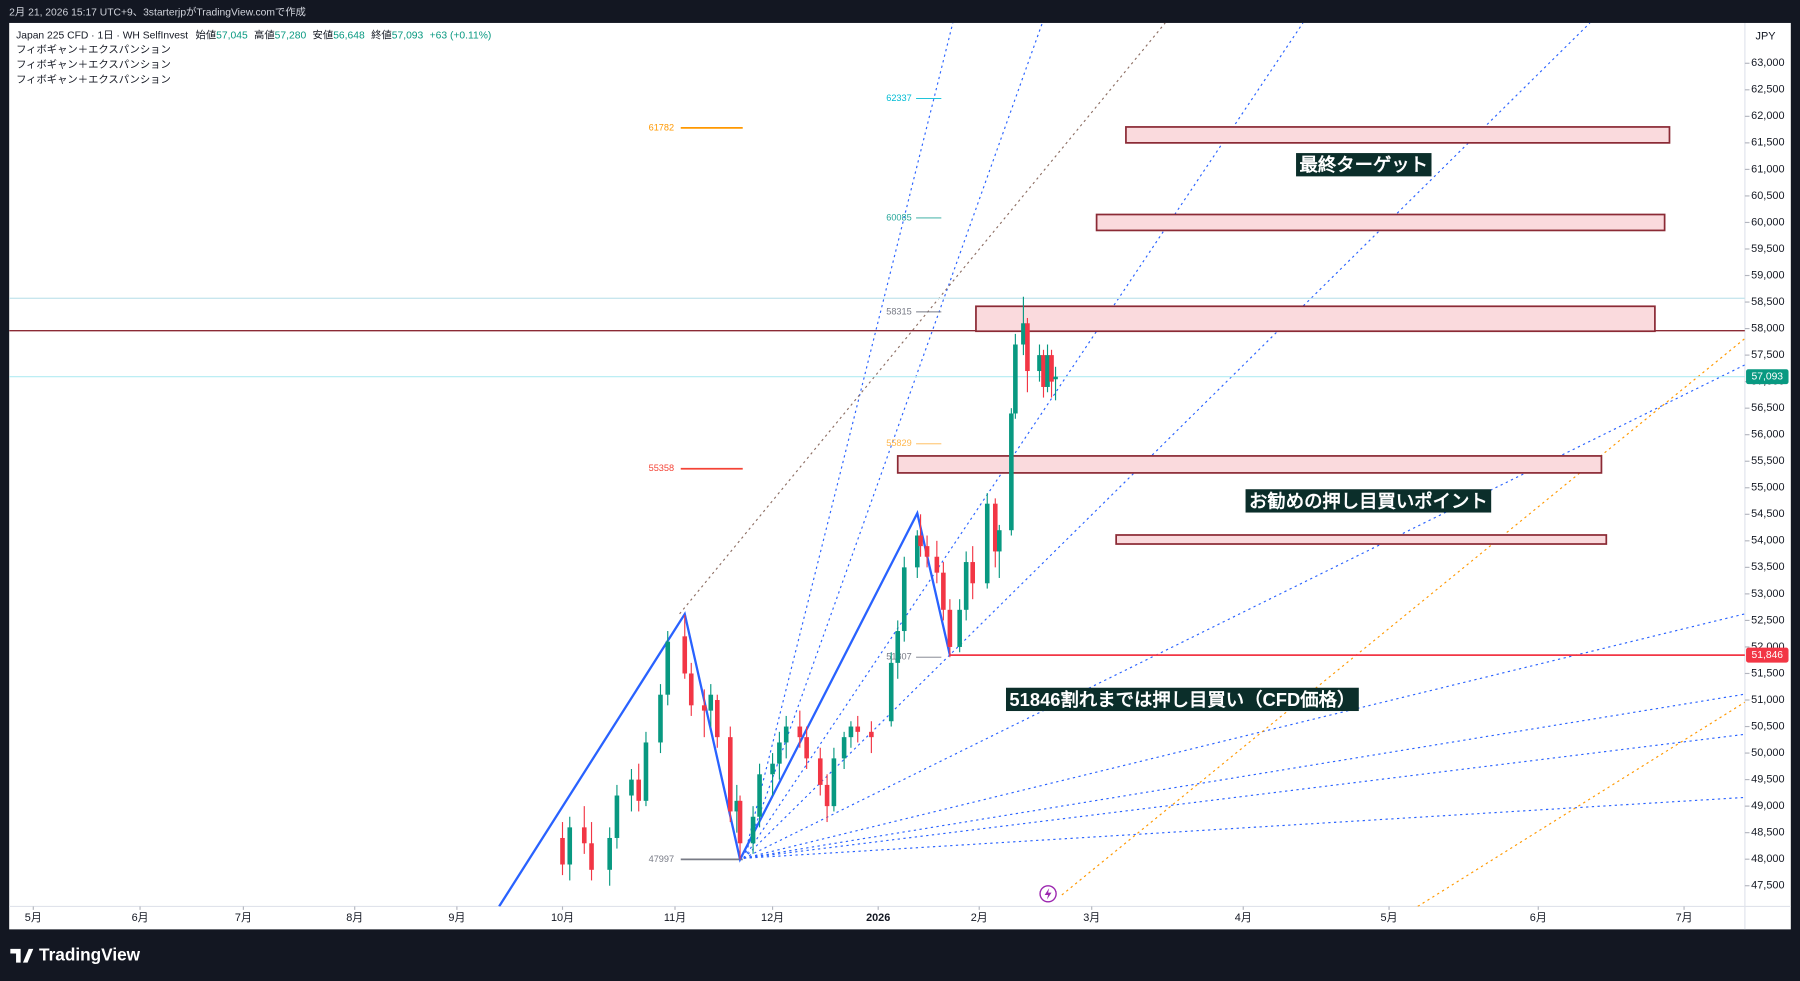  I want to click on price-label-box, so click(1767, 655).